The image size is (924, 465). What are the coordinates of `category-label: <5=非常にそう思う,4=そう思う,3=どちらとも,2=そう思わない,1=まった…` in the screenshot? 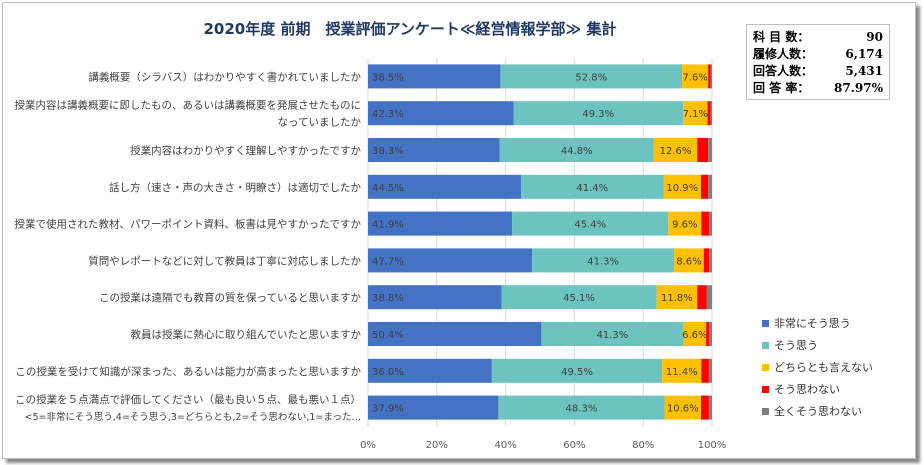 It's located at (193, 417).